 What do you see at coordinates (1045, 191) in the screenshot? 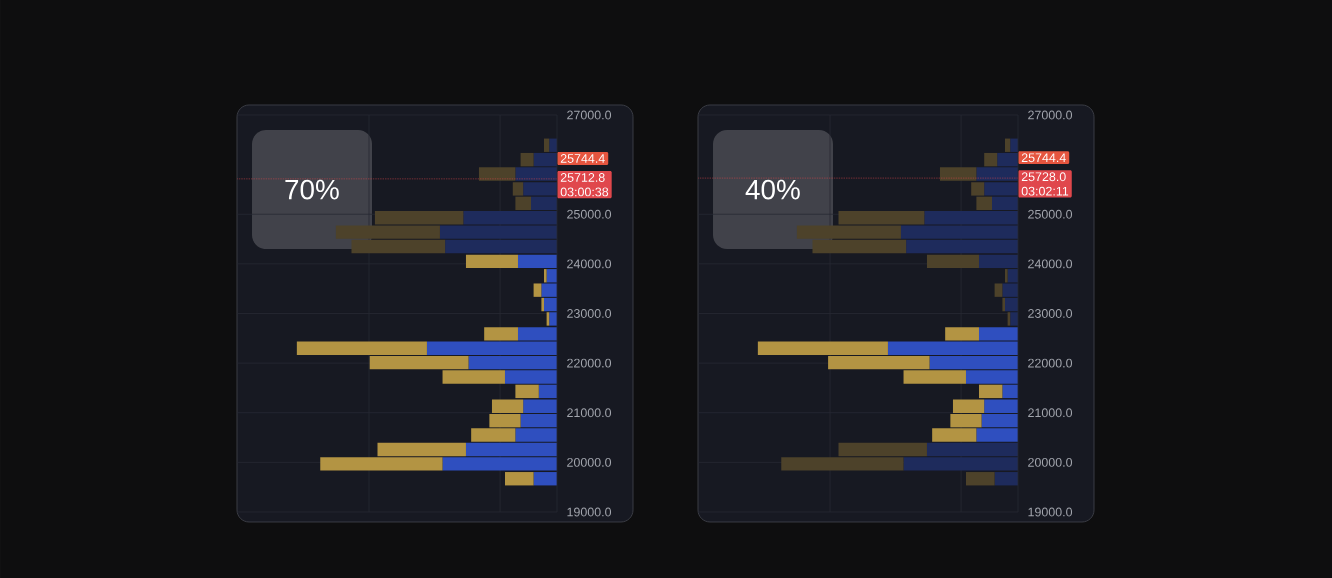
I see `text: 03:02:11` at bounding box center [1045, 191].